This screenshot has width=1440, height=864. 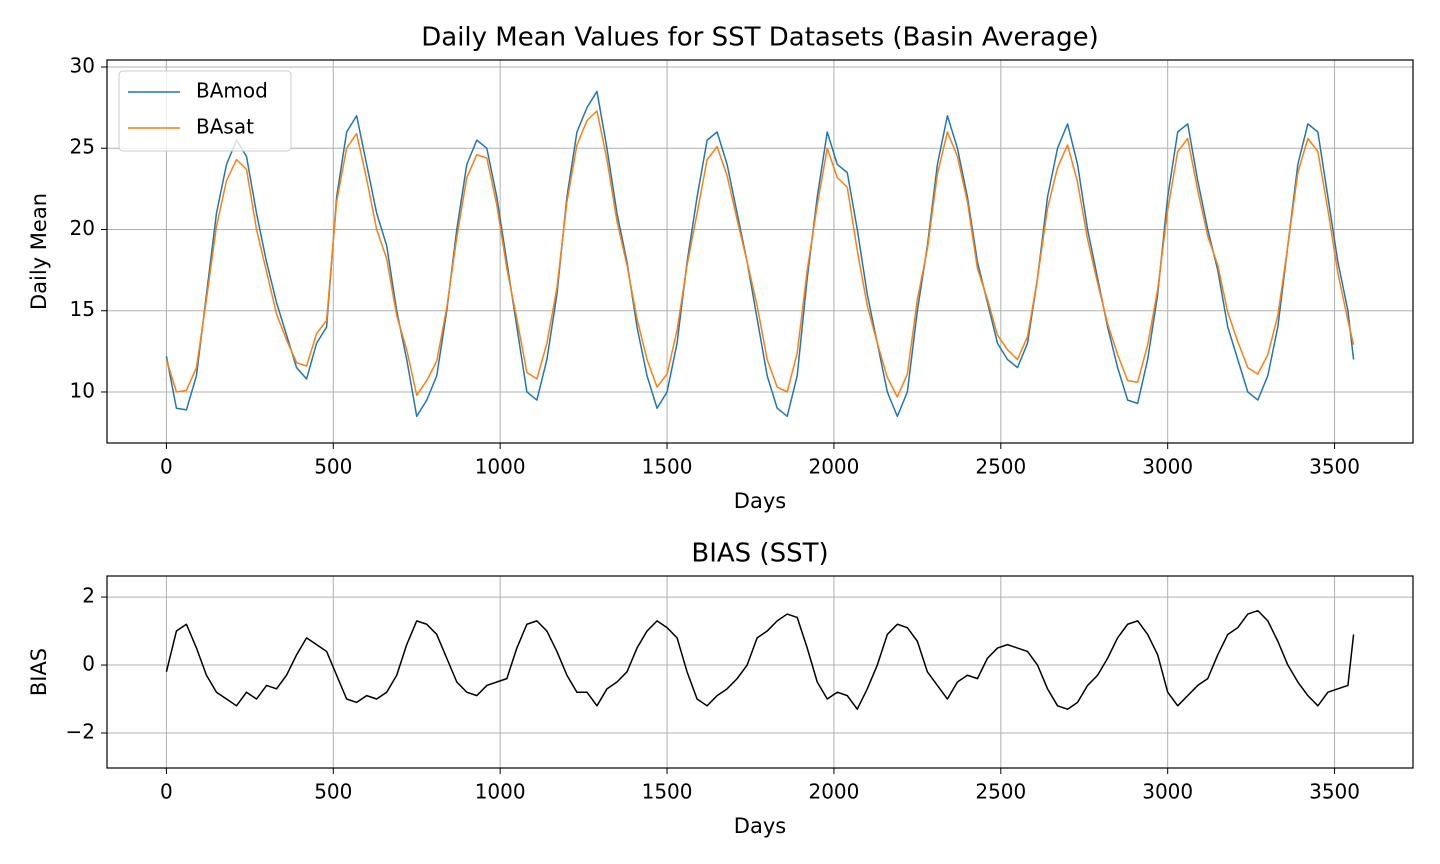 I want to click on plot-area, so click(x=760, y=659).